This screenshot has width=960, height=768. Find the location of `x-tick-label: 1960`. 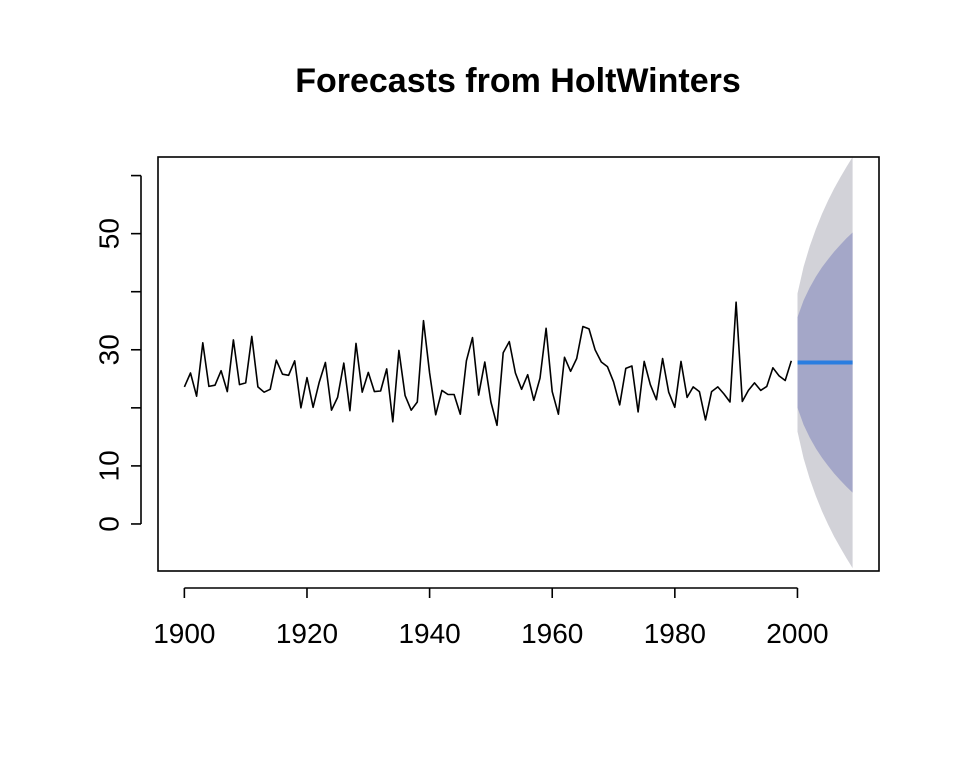

x-tick-label: 1960 is located at coordinates (552, 633).